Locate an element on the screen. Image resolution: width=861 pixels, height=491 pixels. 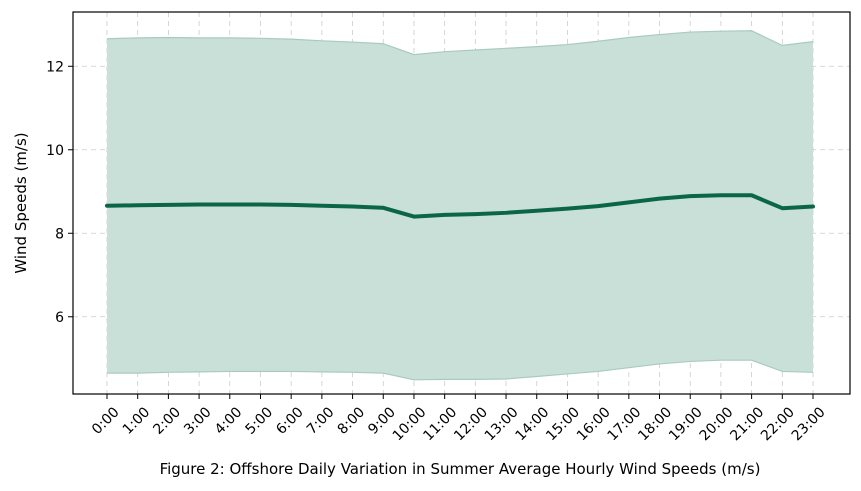
x-tick-label: 10:00 is located at coordinates (410, 424).